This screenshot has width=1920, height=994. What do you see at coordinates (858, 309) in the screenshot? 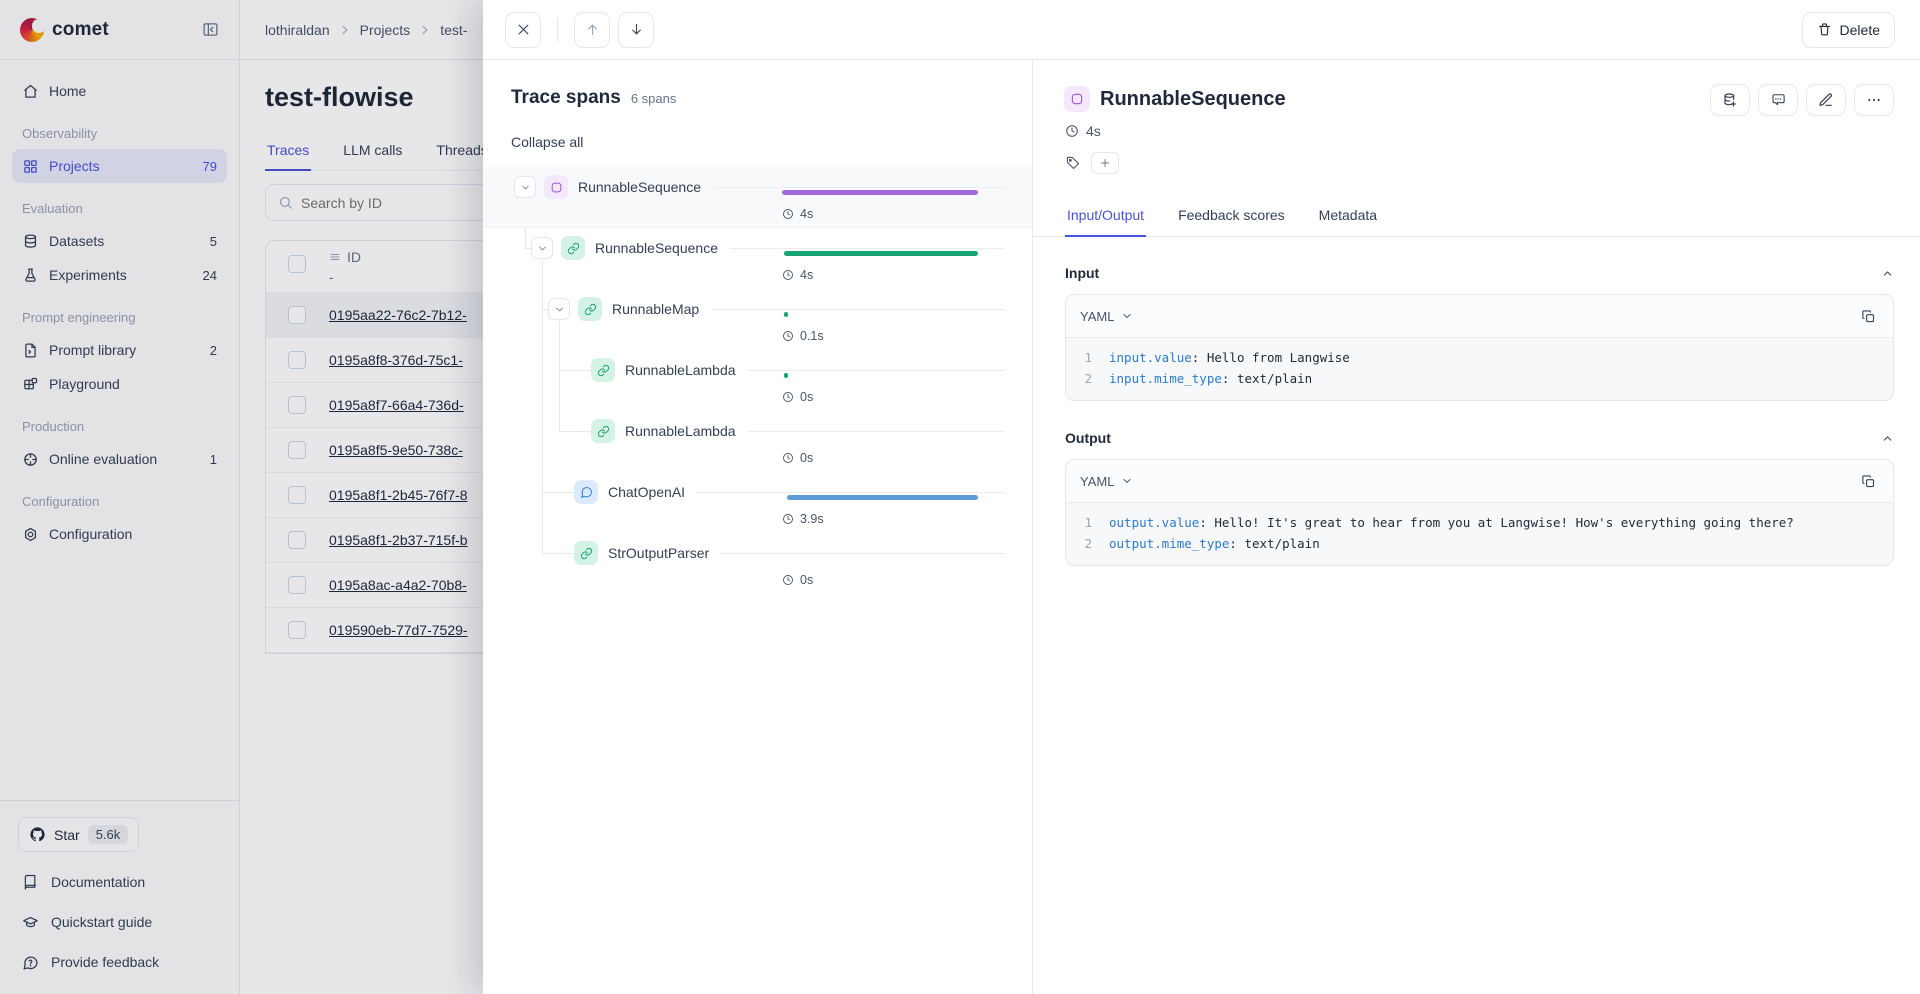
I see `timeline-leader` at bounding box center [858, 309].